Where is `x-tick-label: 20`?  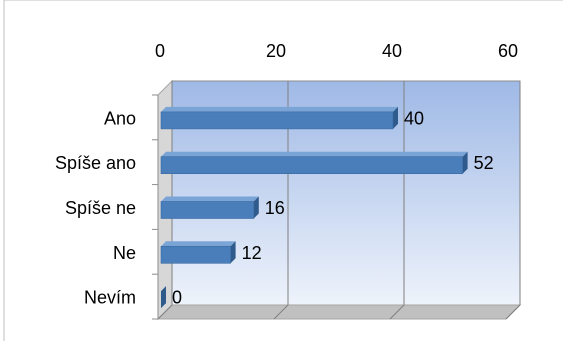
x-tick-label: 20 is located at coordinates (276, 51).